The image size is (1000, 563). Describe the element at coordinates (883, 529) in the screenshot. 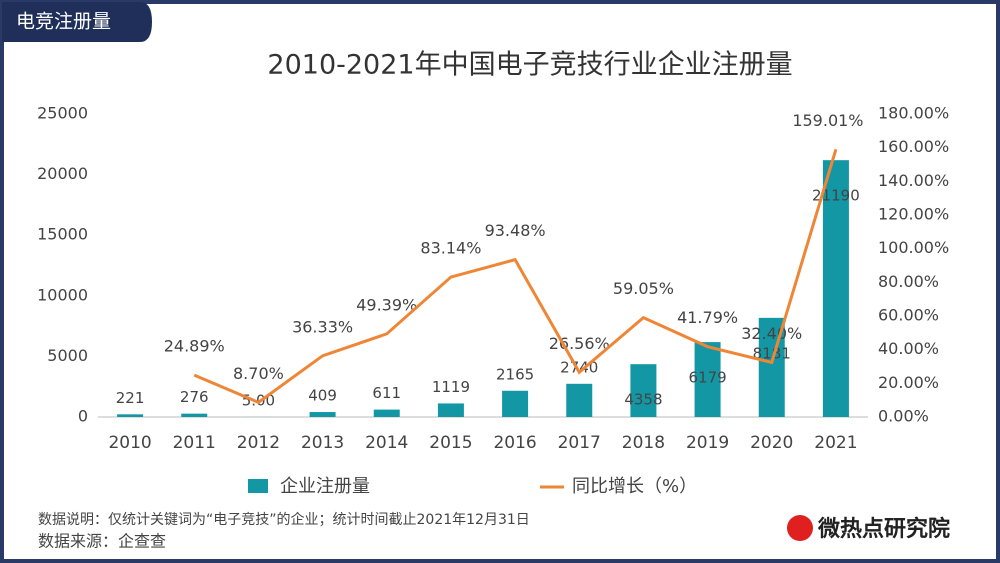

I see `brand: 微热点研究院` at that location.